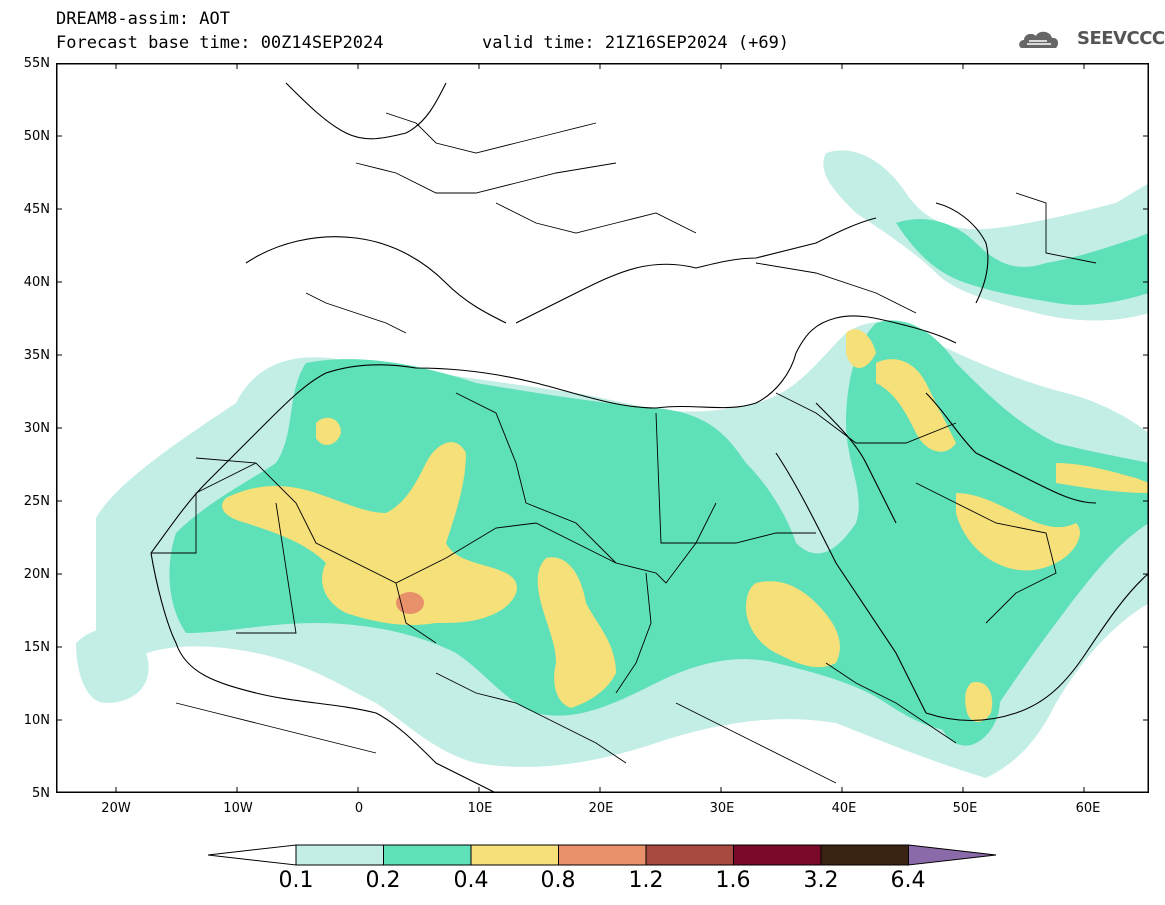 The image size is (1165, 905). What do you see at coordinates (1121, 38) in the screenshot?
I see `seevccc-logo-text: SEEVCCC` at bounding box center [1121, 38].